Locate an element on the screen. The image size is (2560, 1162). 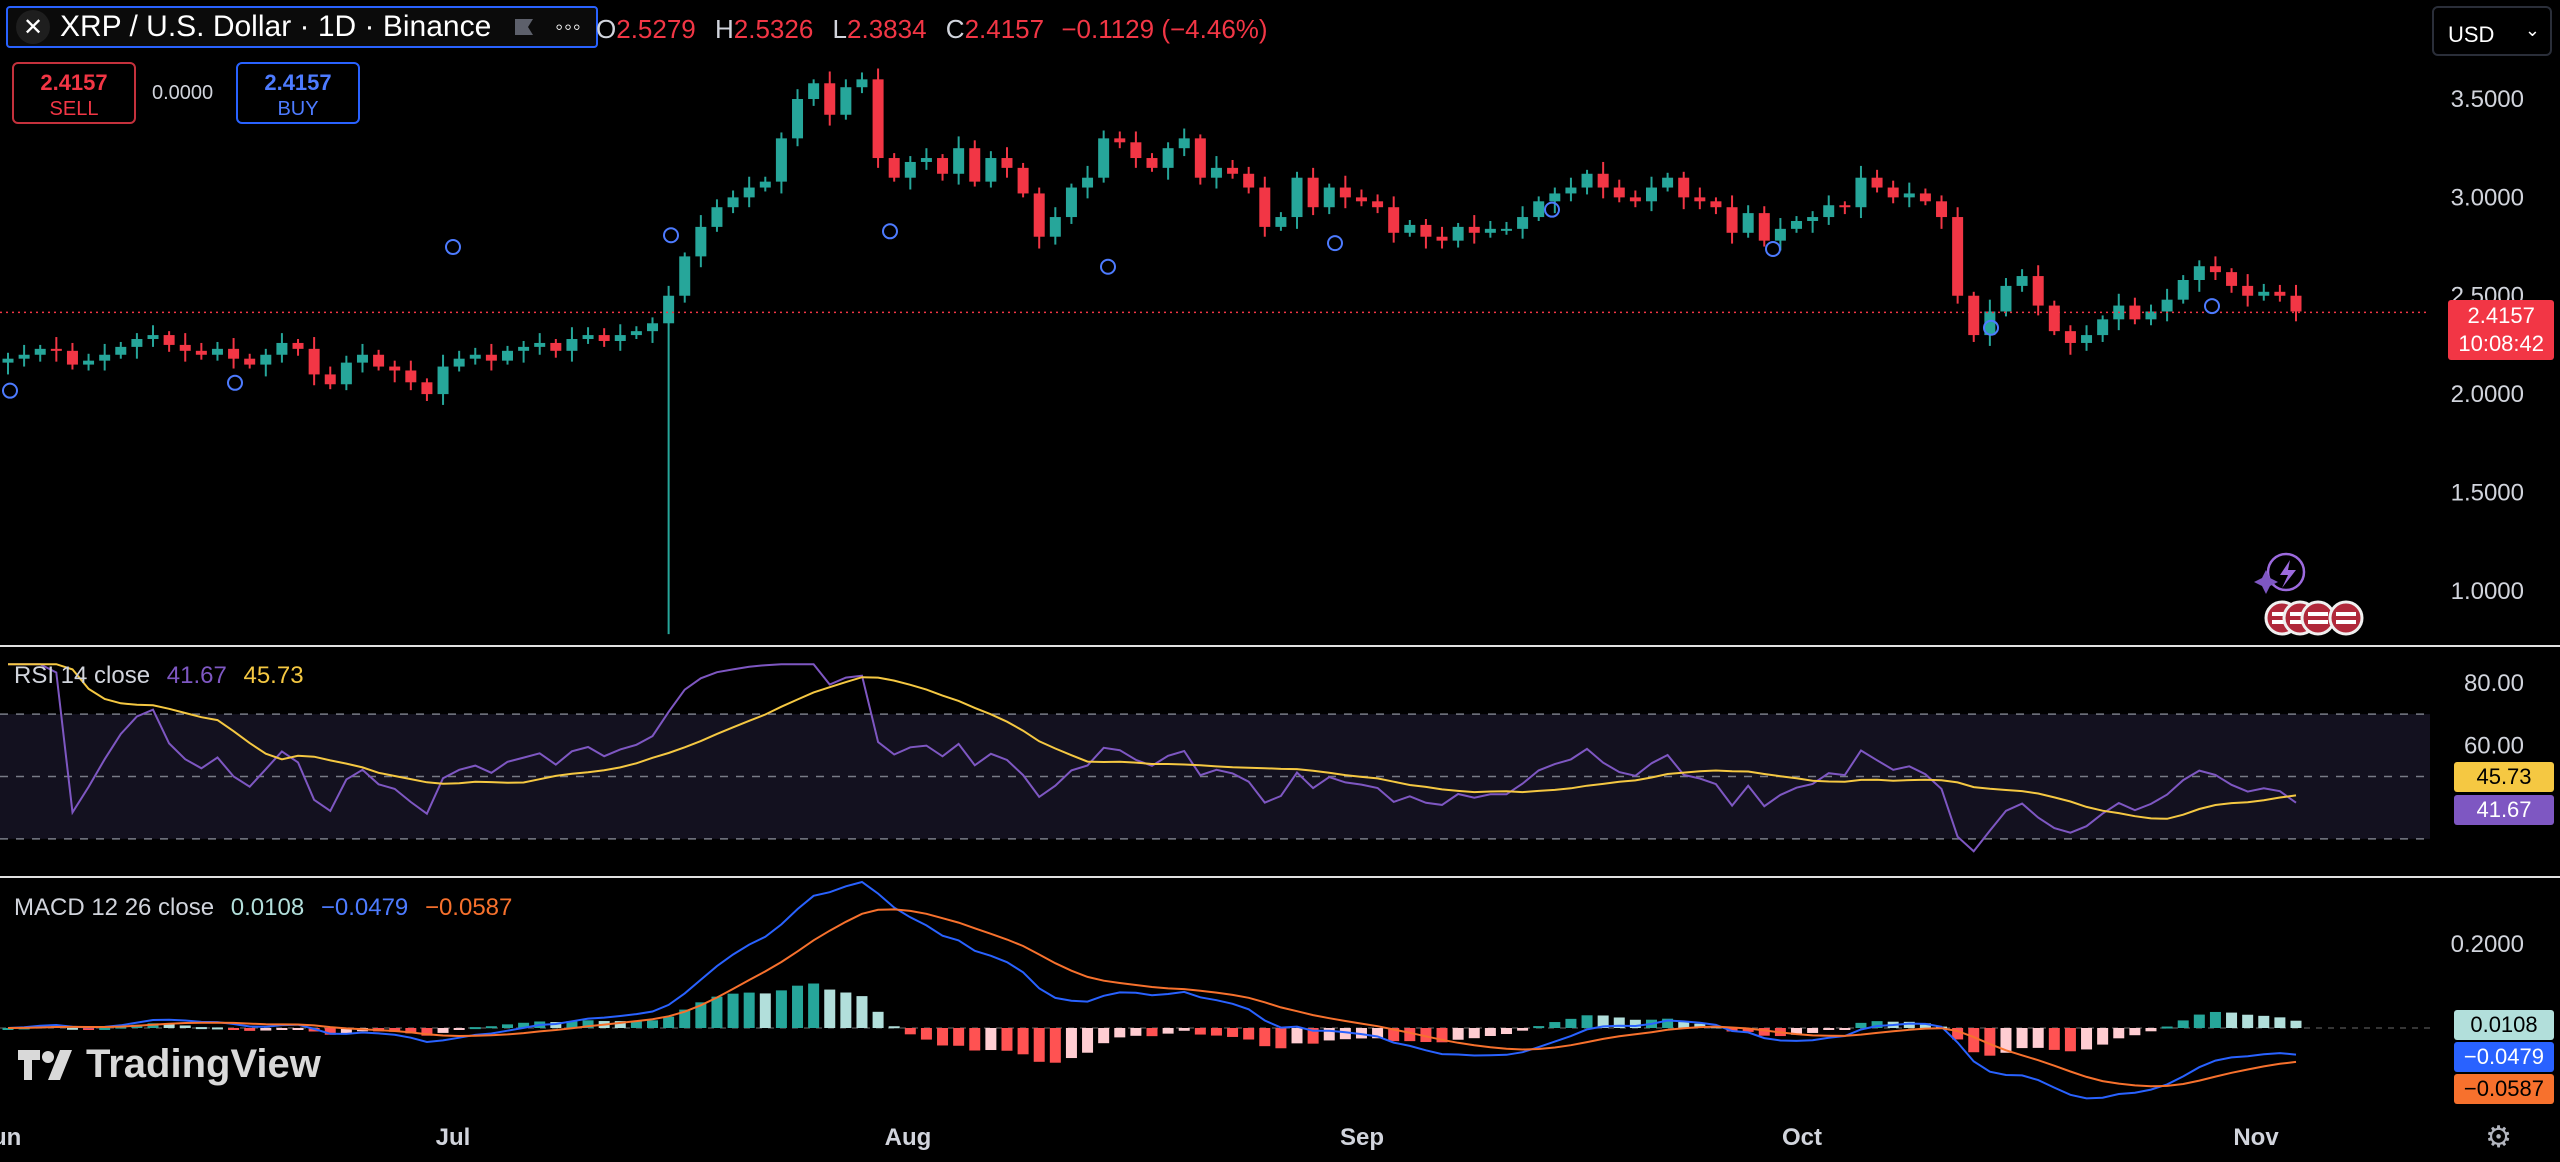
buy-button: 2.4157 BUY is located at coordinates (298, 93).